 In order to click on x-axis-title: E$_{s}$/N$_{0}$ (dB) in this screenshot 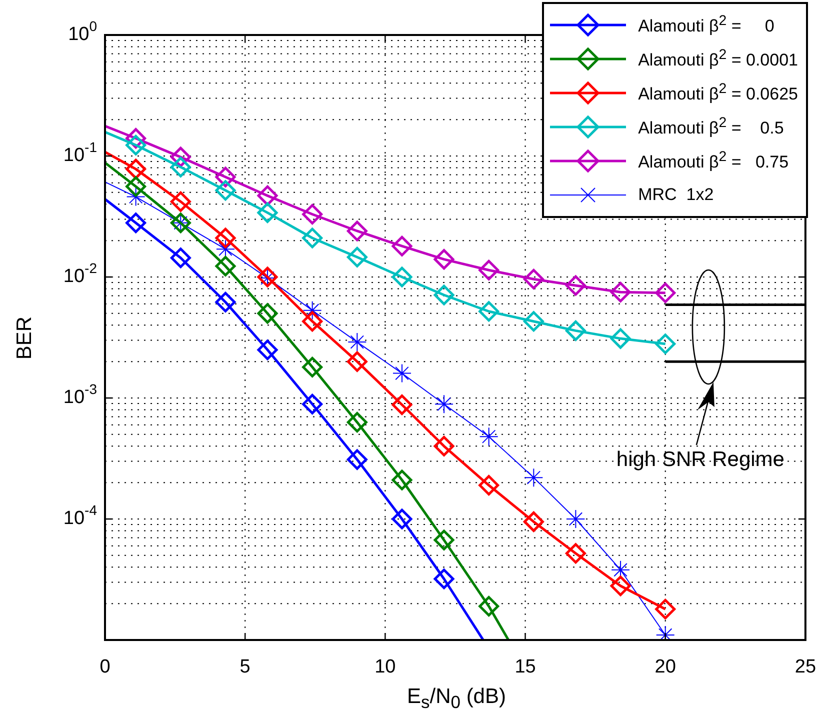, I will do `click(456, 699)`.